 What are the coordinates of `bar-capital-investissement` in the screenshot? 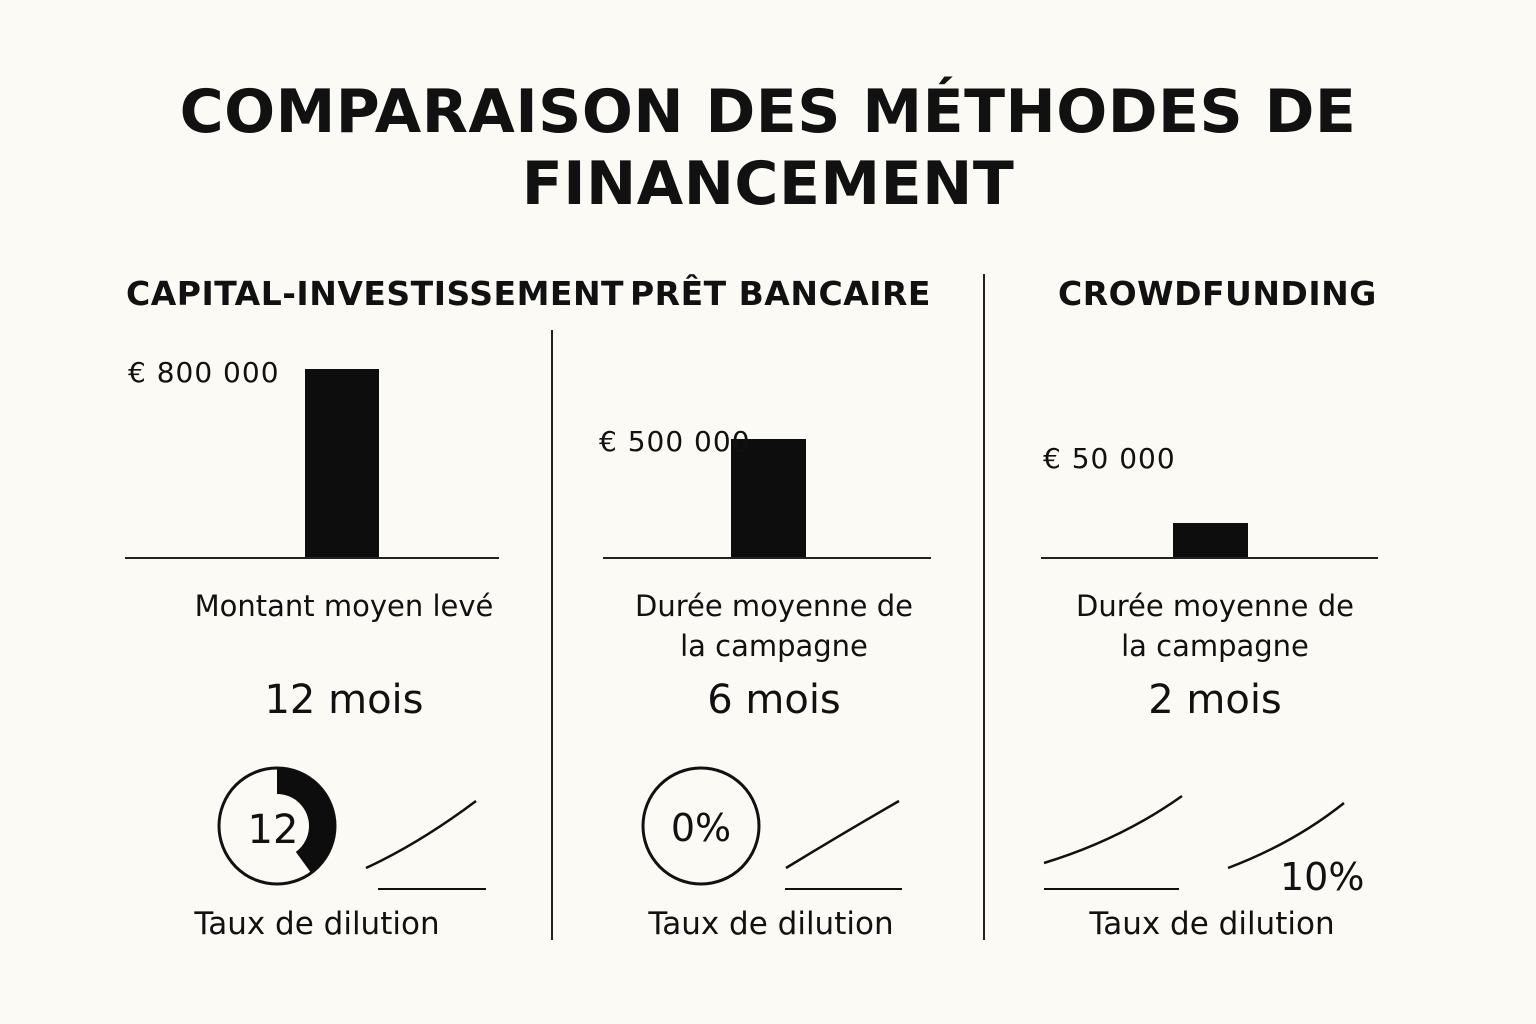 It's located at (342, 463).